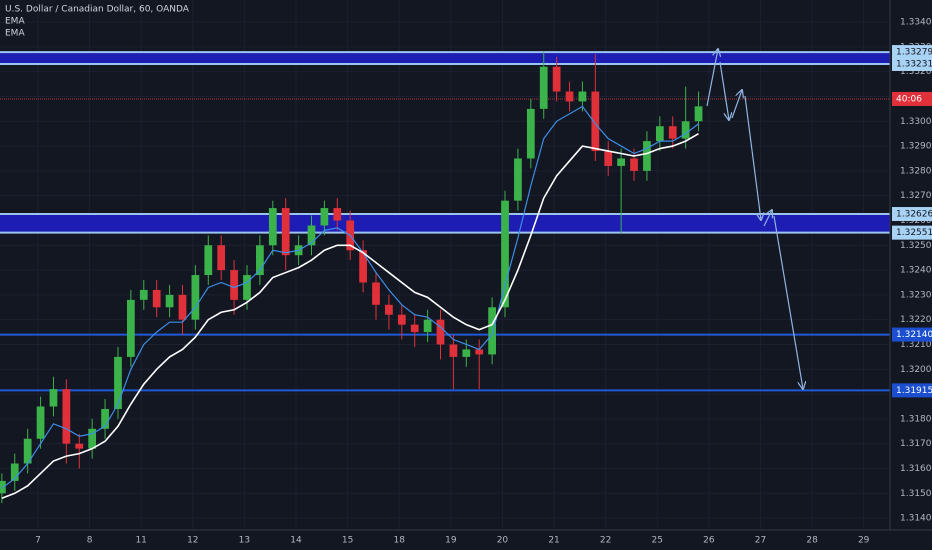  I want to click on y-tick-label: 1.32400, so click(916, 271).